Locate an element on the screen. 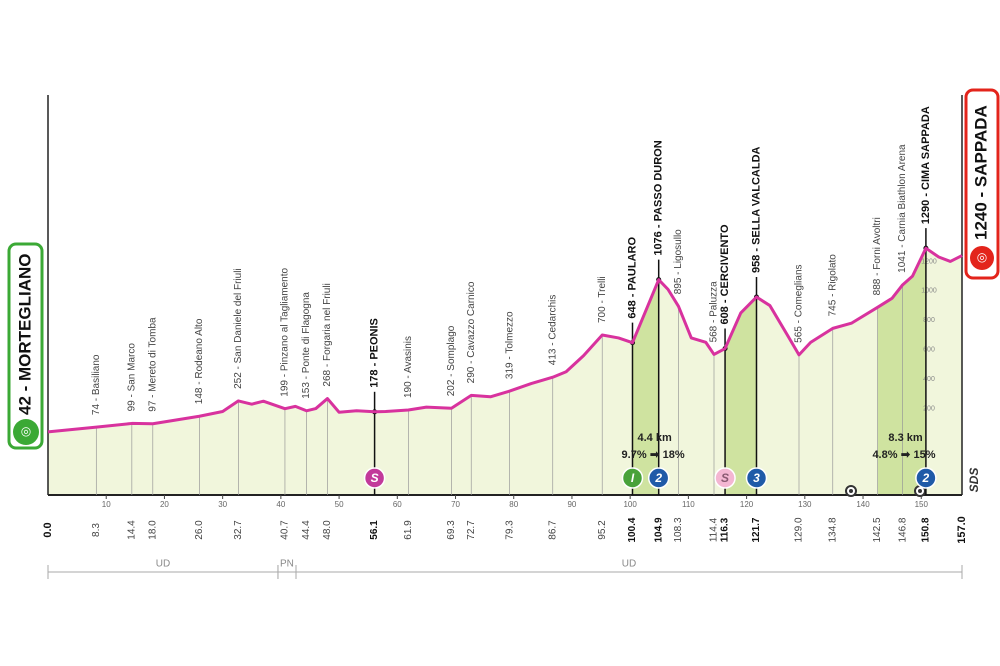 This screenshot has width=1000, height=666. waypoint-label: 148 - Rodeano Alto is located at coordinates (199, 361).